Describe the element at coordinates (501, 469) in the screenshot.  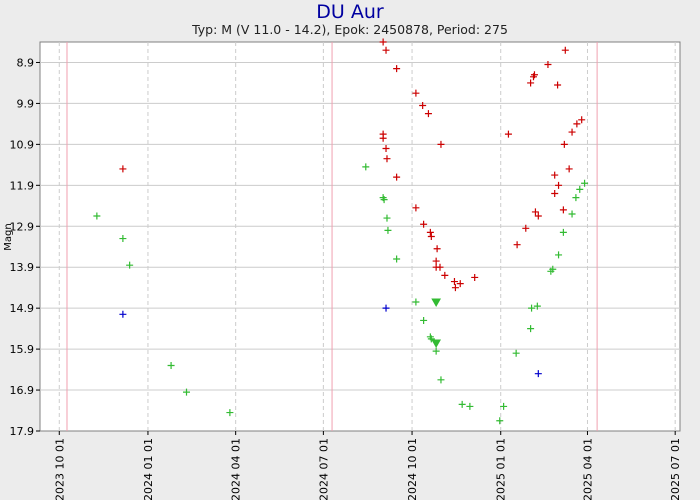
I see `x-tick-label: 2025 01 01` at that location.